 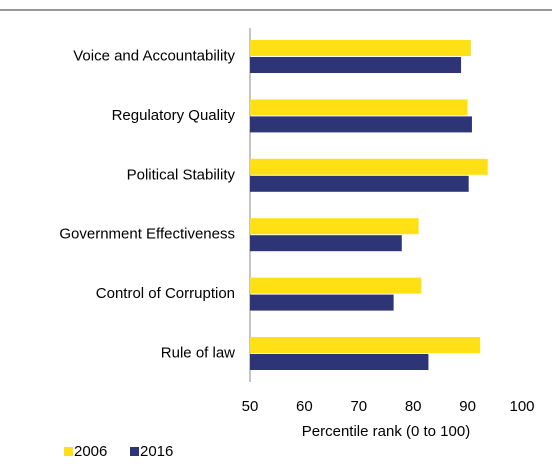 What do you see at coordinates (358, 406) in the screenshot?
I see `x-tick-label: 70` at bounding box center [358, 406].